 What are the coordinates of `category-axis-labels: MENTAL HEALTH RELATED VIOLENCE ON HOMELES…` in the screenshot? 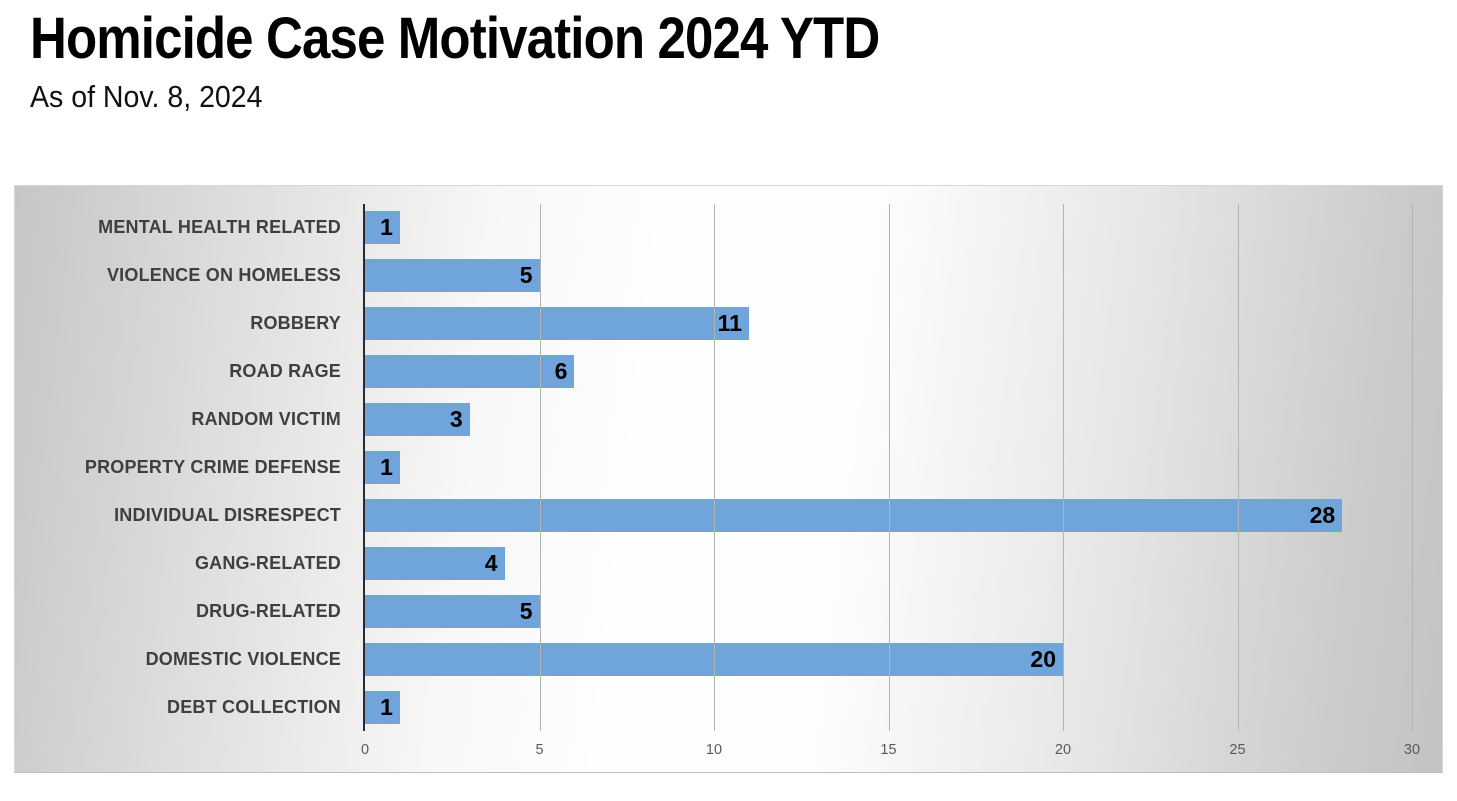 It's located at (178, 467).